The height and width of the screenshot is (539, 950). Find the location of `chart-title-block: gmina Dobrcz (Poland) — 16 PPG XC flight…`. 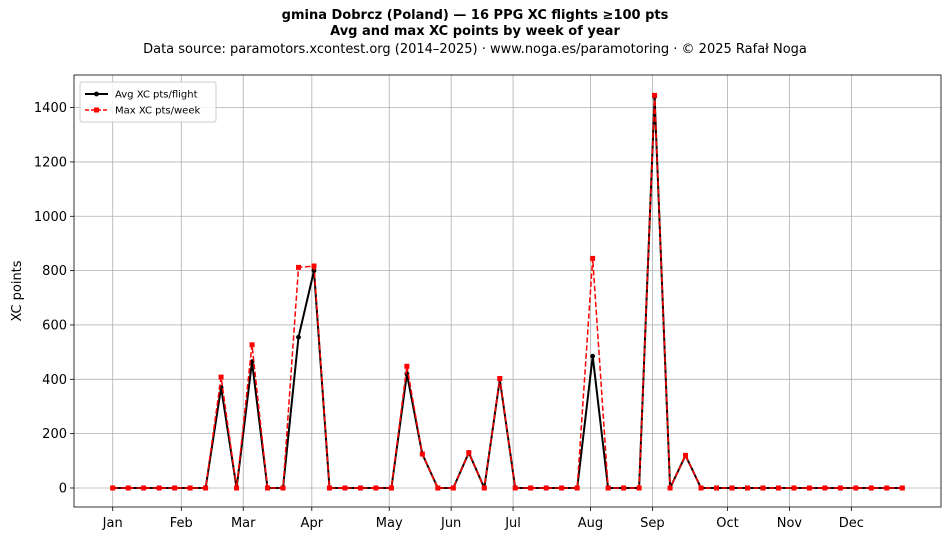

chart-title-block: gmina Dobrcz (Poland) — 16 PPG XC flight… is located at coordinates (475, 33).